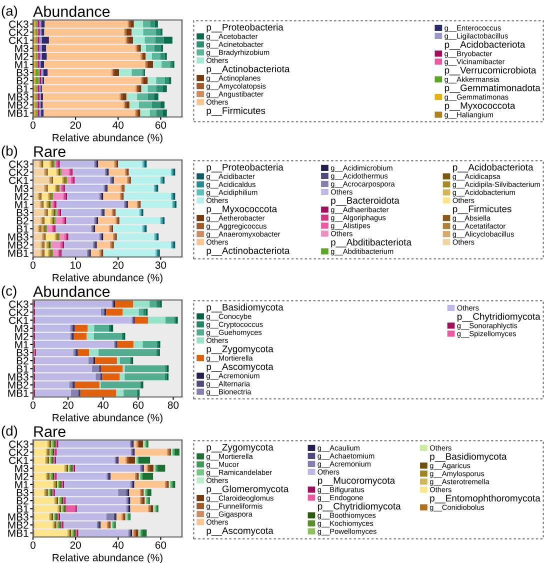 The image size is (550, 563). Describe the element at coordinates (492, 89) in the screenshot. I see `text: p__Gemmatimonadota` at that location.